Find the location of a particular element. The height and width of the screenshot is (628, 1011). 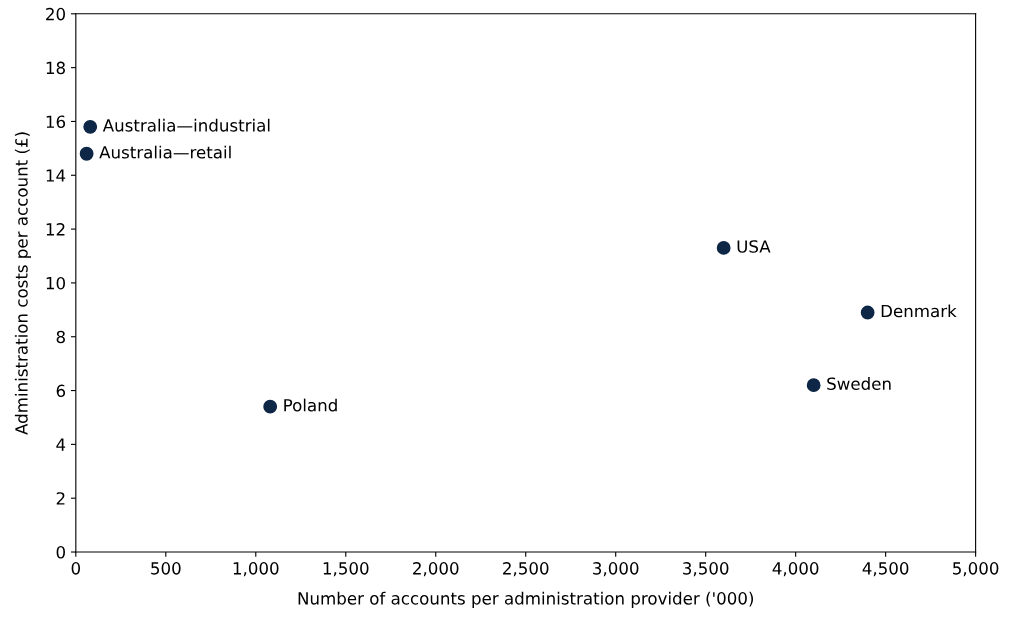

y-tick-label: 16 is located at coordinates (56, 122).